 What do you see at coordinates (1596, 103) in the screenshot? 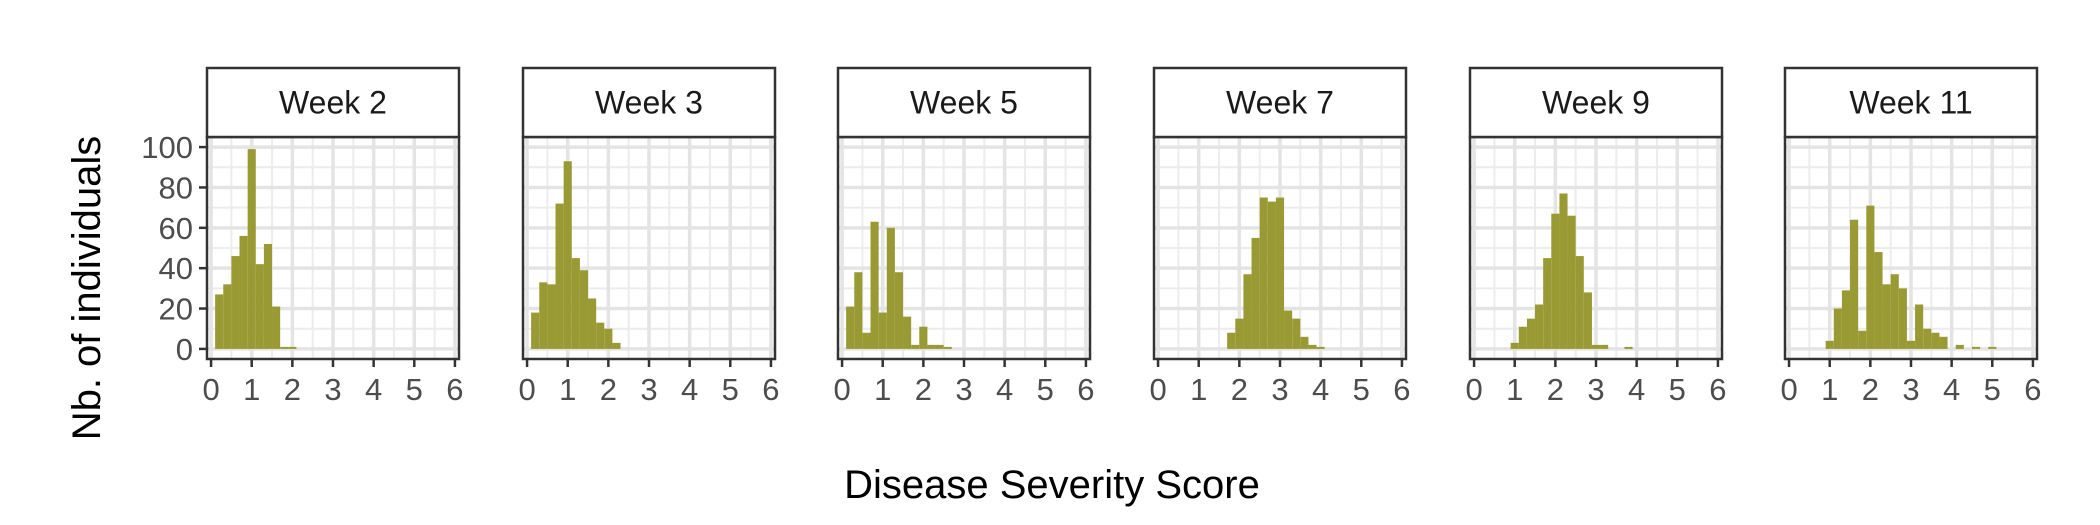
I see `facet-strip-label: Week 9` at bounding box center [1596, 103].